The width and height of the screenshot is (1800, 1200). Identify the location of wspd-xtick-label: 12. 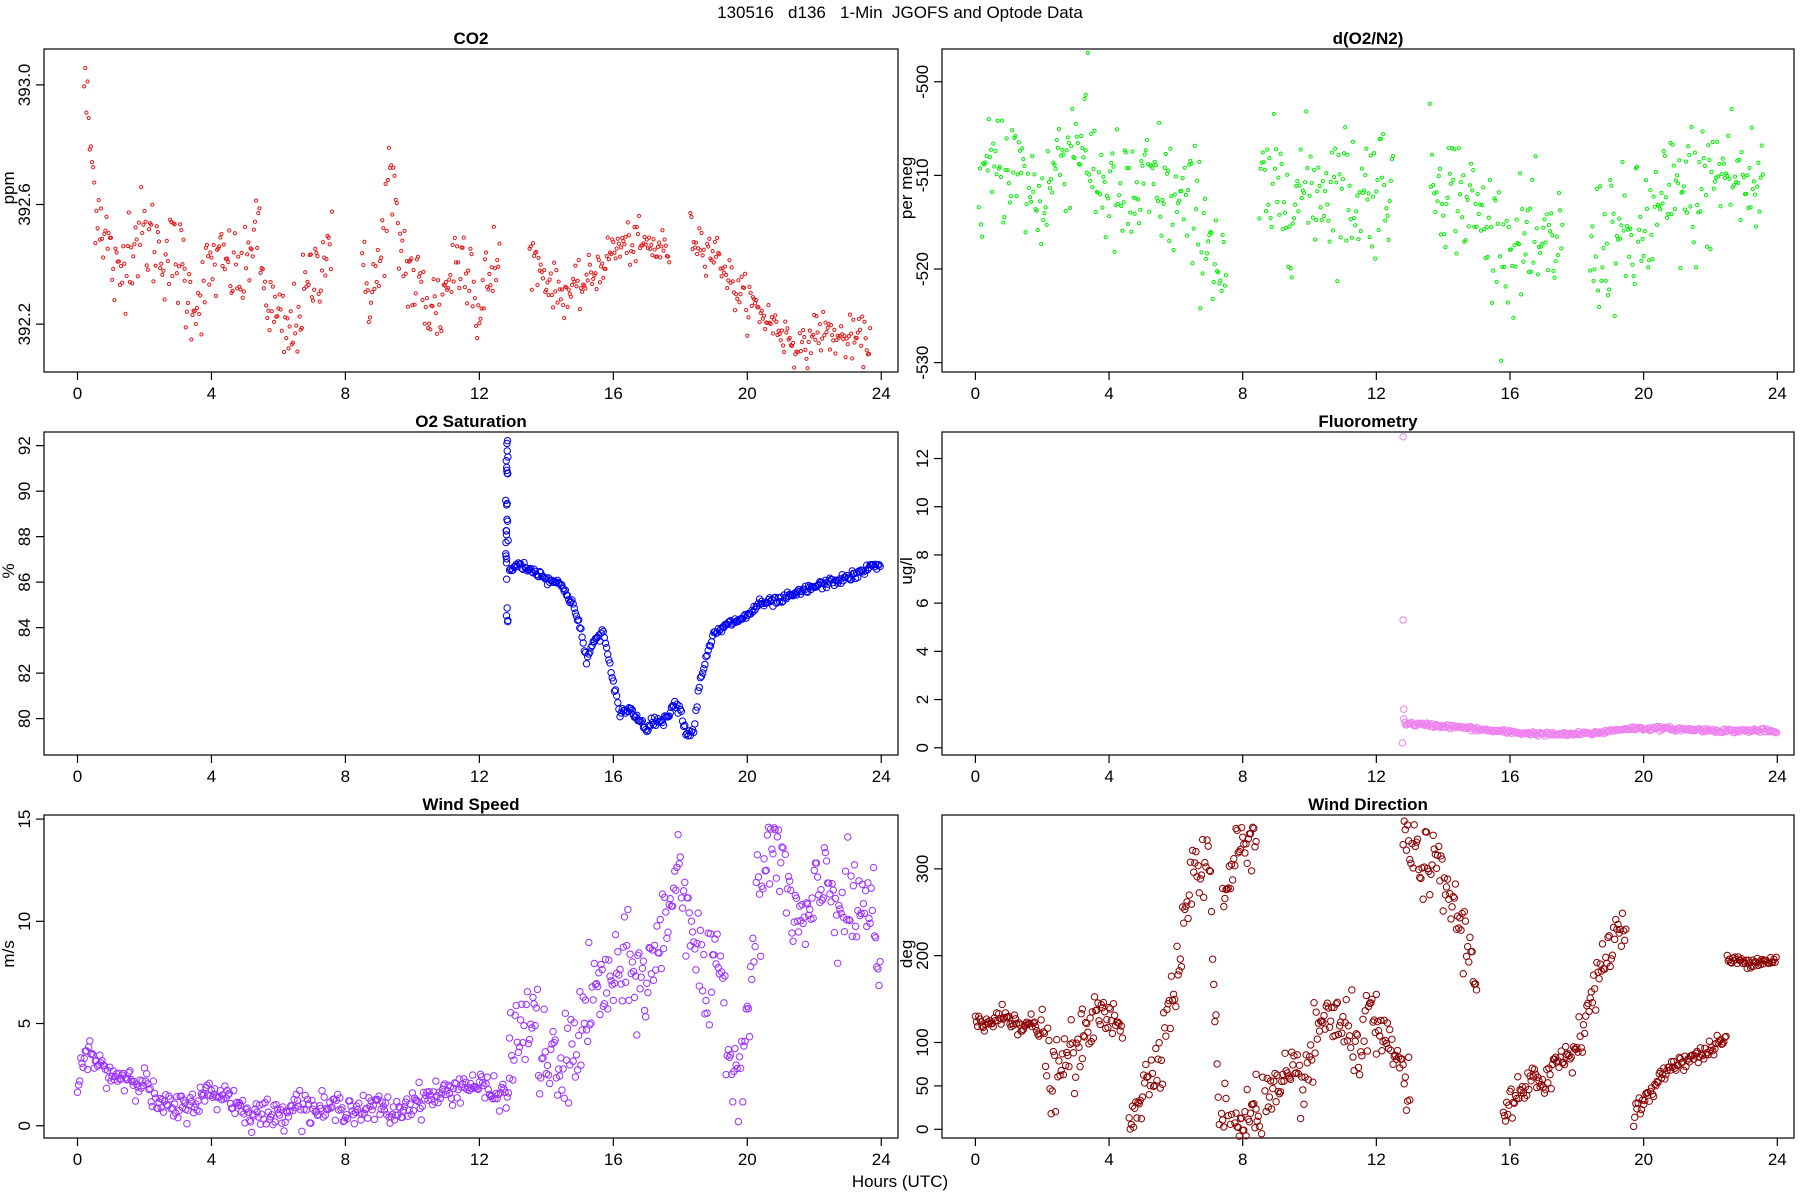
(479, 1159).